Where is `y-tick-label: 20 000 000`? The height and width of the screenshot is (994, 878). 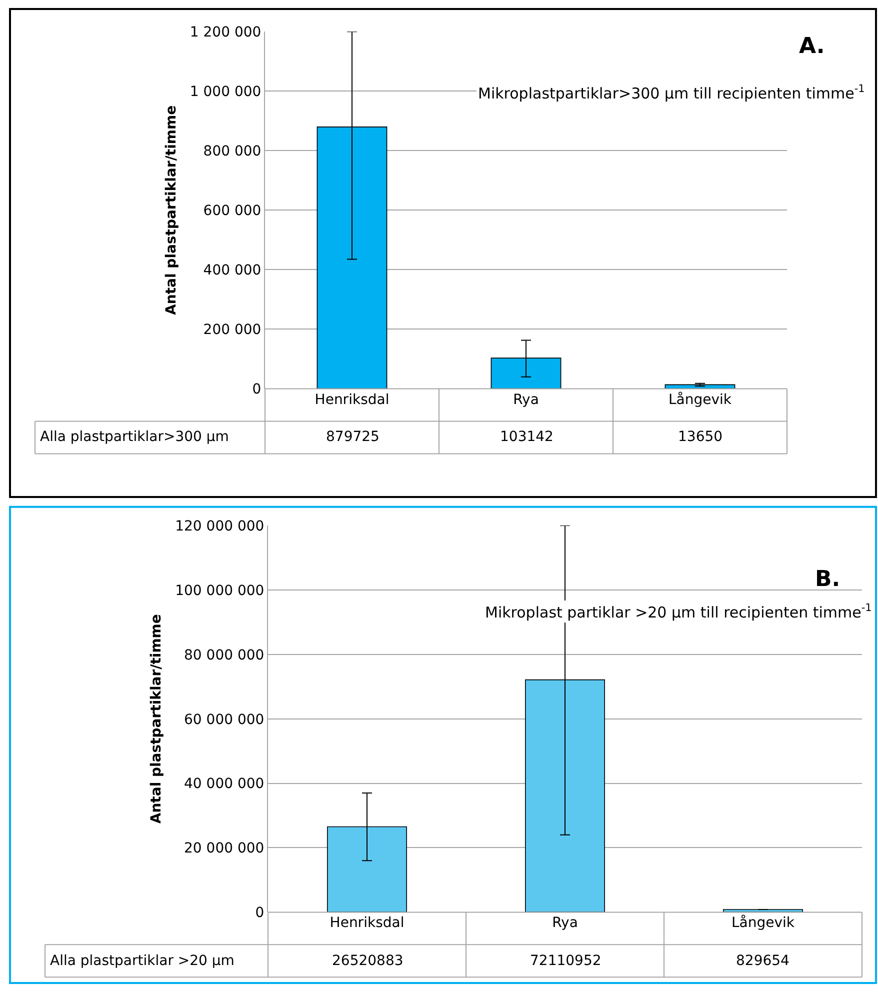 y-tick-label: 20 000 000 is located at coordinates (224, 848).